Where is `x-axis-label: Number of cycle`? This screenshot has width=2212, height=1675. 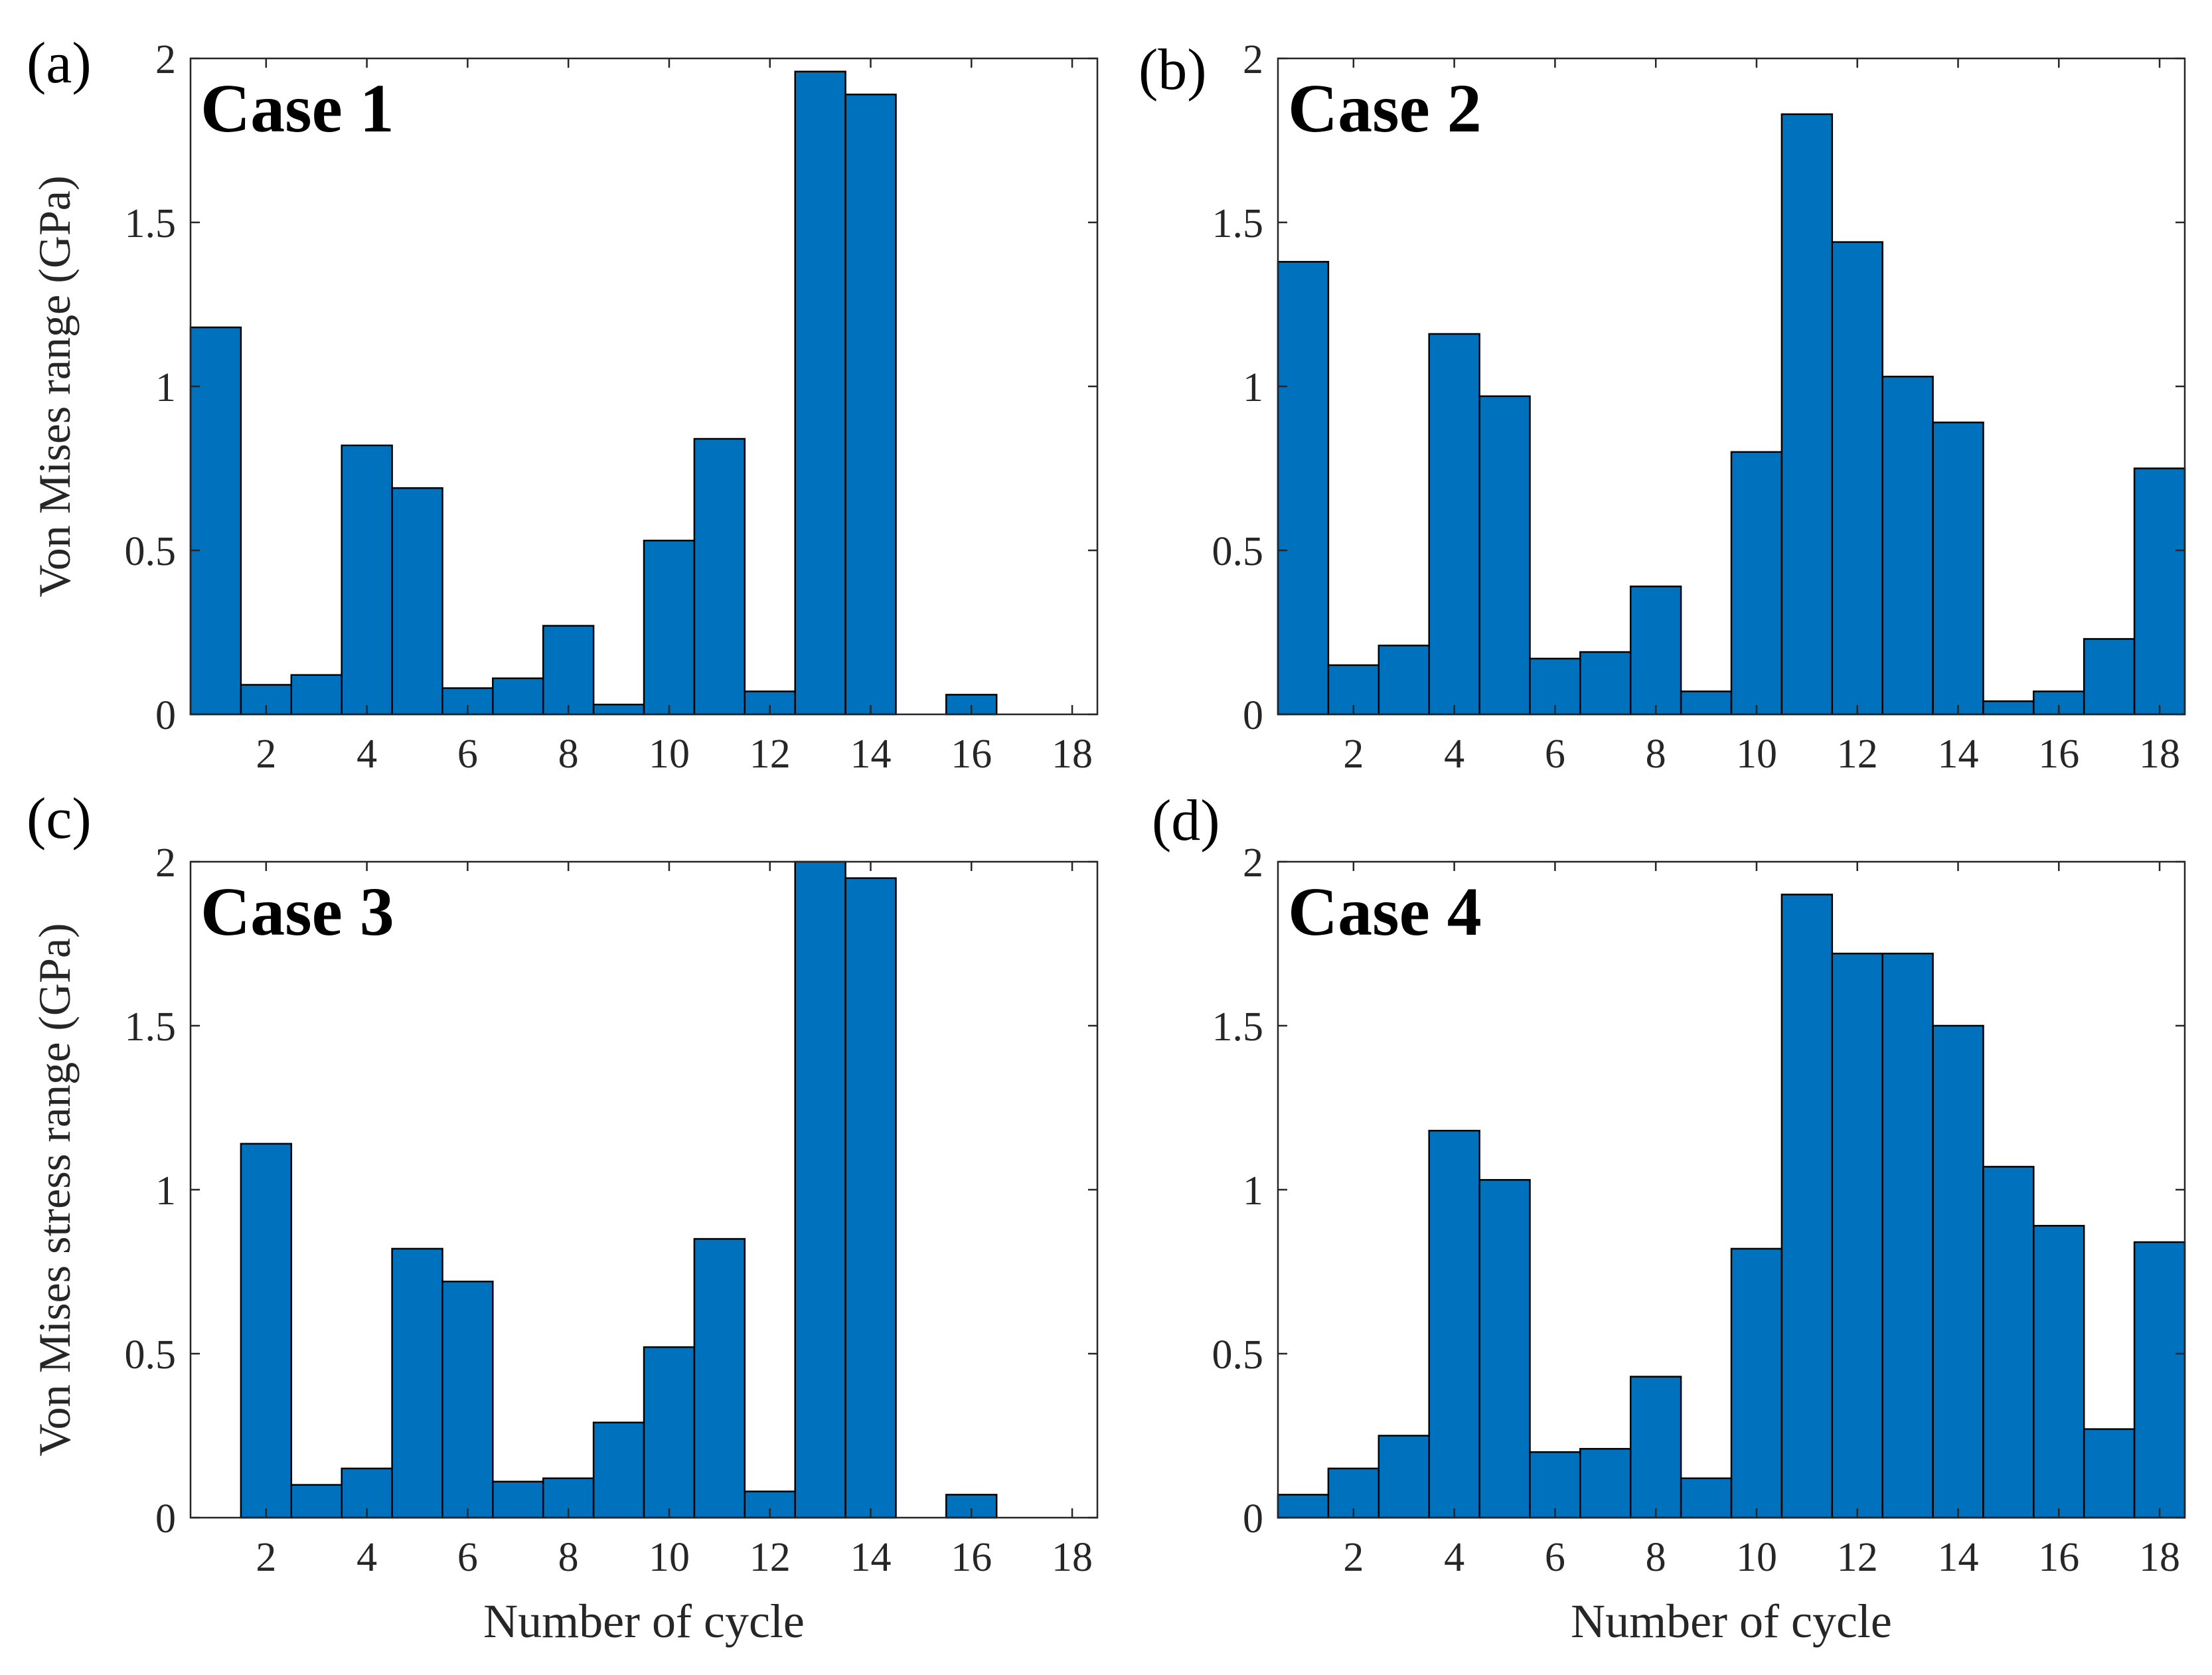 x-axis-label: Number of cycle is located at coordinates (1731, 1621).